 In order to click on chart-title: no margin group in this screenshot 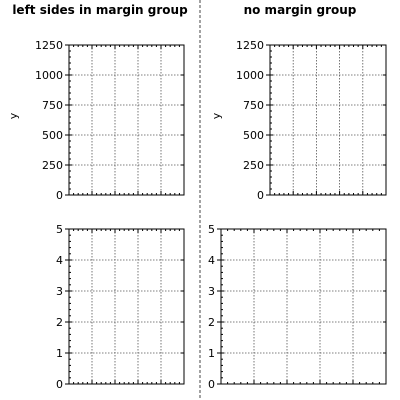, I will do `click(300, 10)`.